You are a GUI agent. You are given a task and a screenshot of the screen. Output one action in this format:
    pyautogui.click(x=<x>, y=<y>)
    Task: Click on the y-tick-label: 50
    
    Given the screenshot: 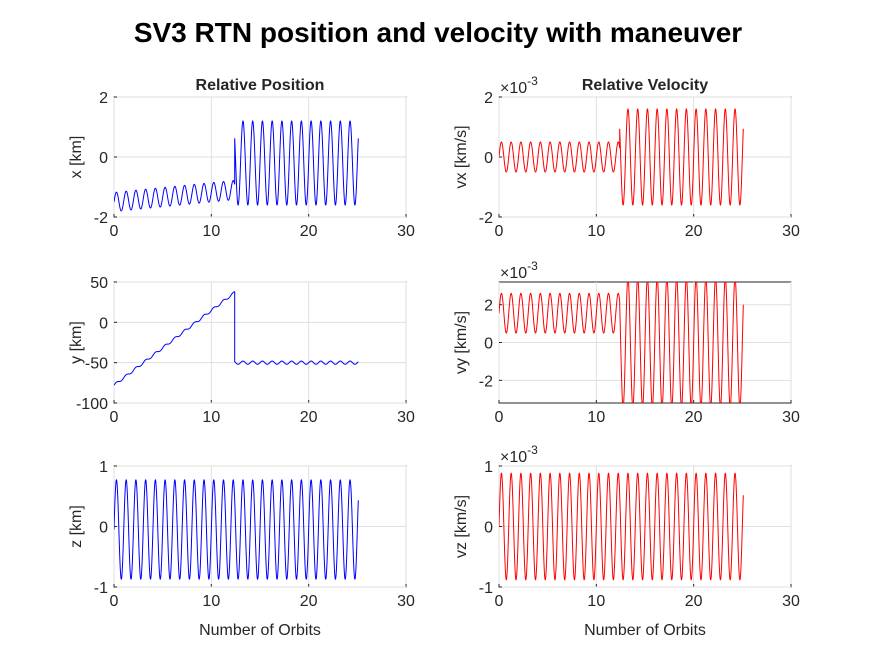 What is the action you would take?
    pyautogui.click(x=99, y=283)
    